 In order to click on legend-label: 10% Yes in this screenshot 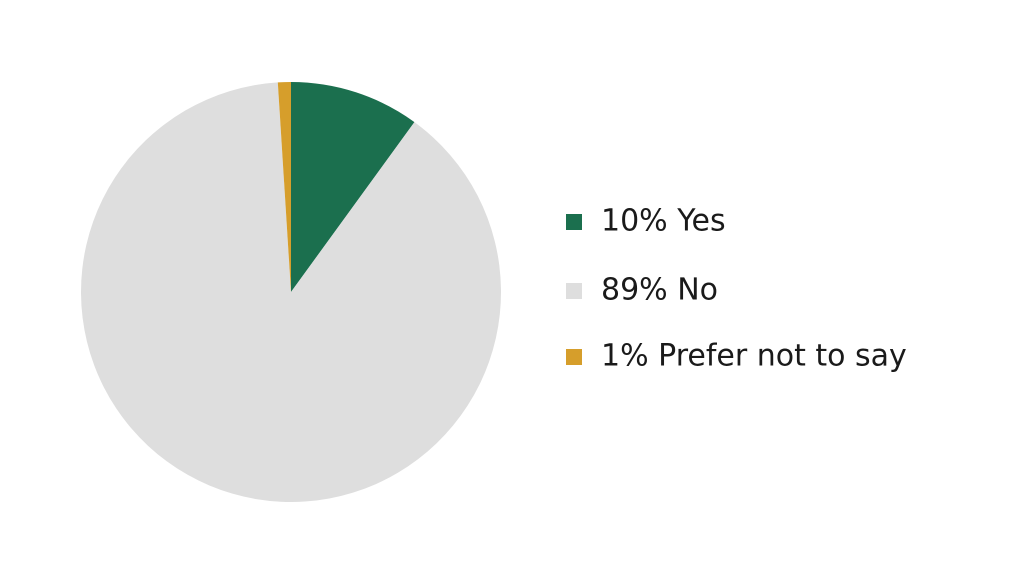, I will do `click(663, 221)`.